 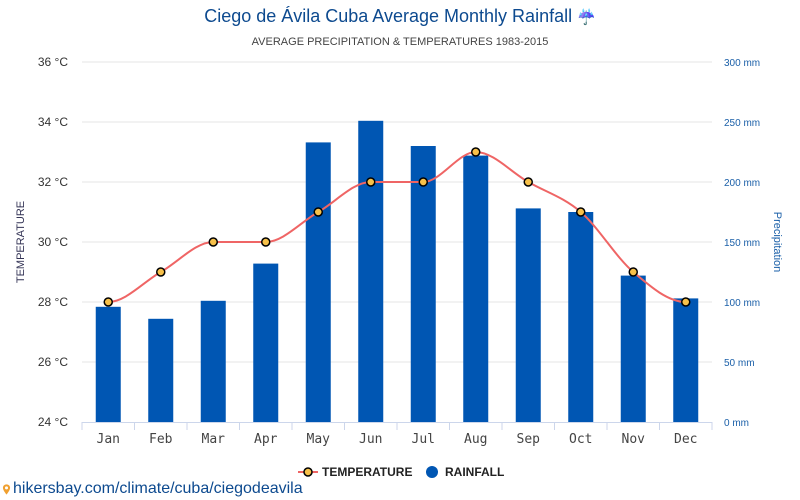 What do you see at coordinates (742, 123) in the screenshot?
I see `right-tick-label: 250 mm` at bounding box center [742, 123].